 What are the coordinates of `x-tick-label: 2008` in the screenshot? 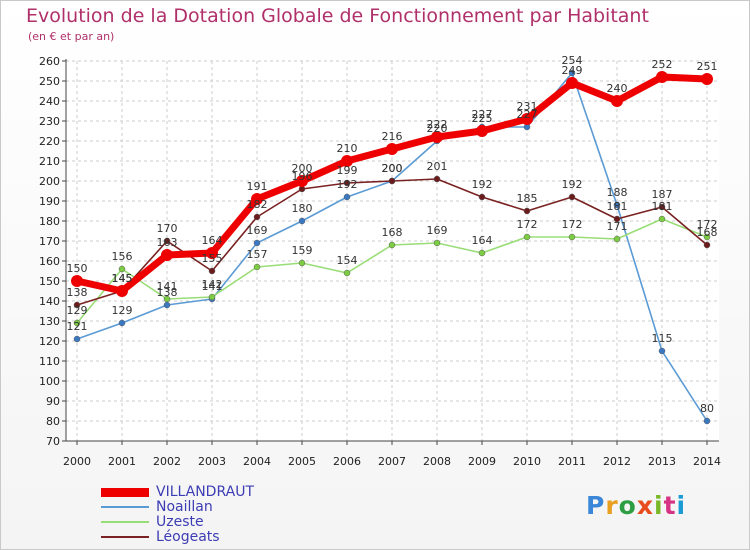 It's located at (437, 461).